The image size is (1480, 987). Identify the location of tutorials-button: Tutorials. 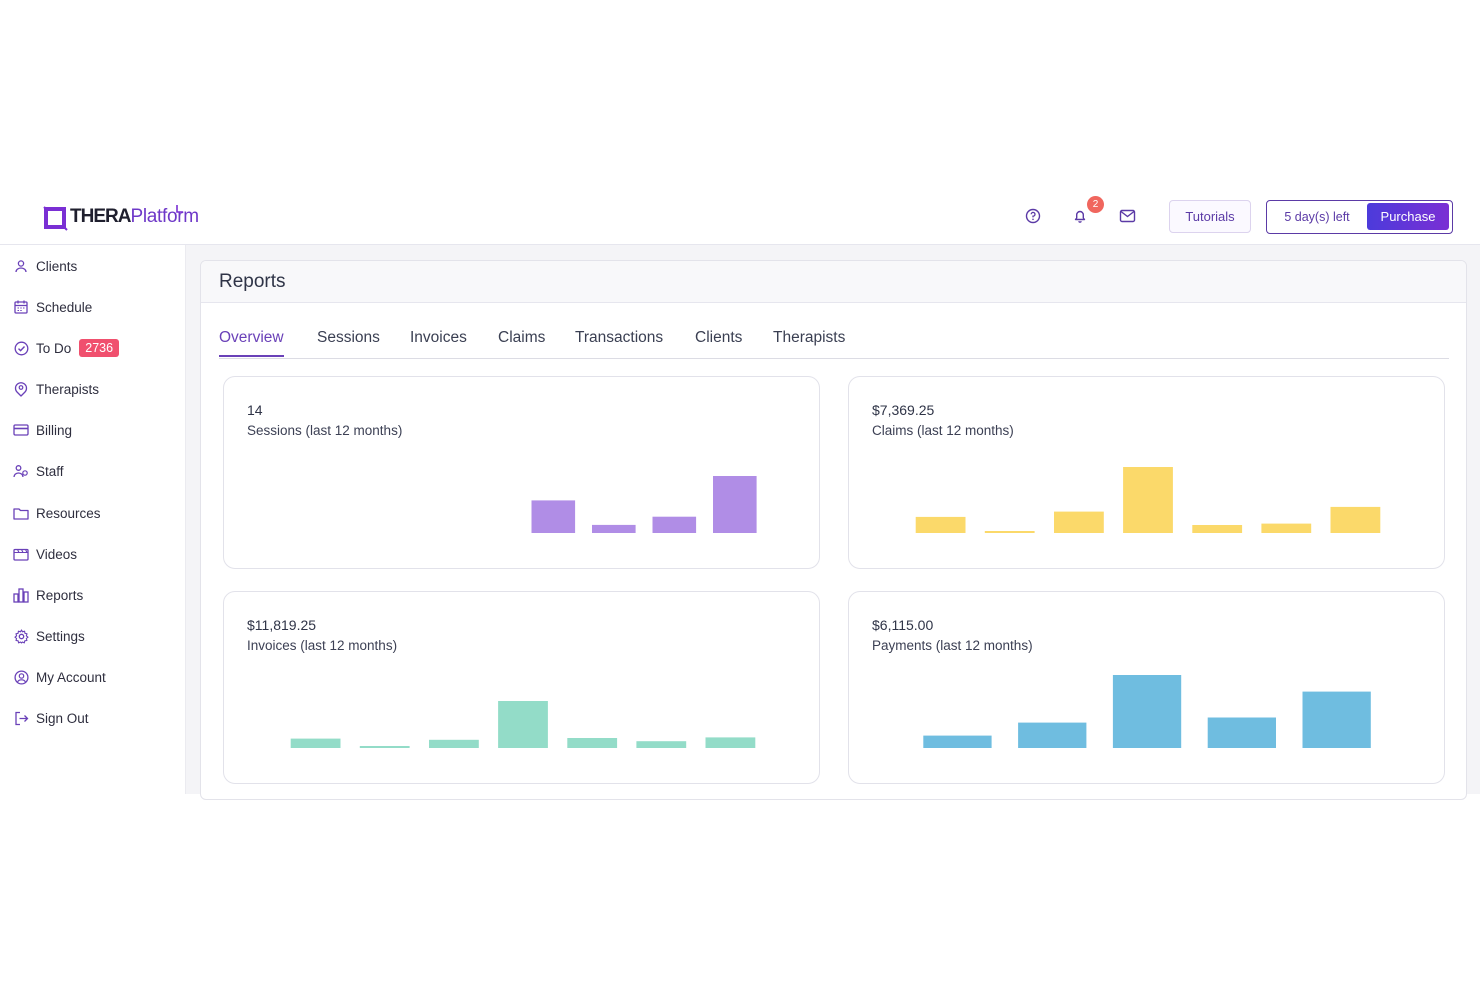
(1210, 216).